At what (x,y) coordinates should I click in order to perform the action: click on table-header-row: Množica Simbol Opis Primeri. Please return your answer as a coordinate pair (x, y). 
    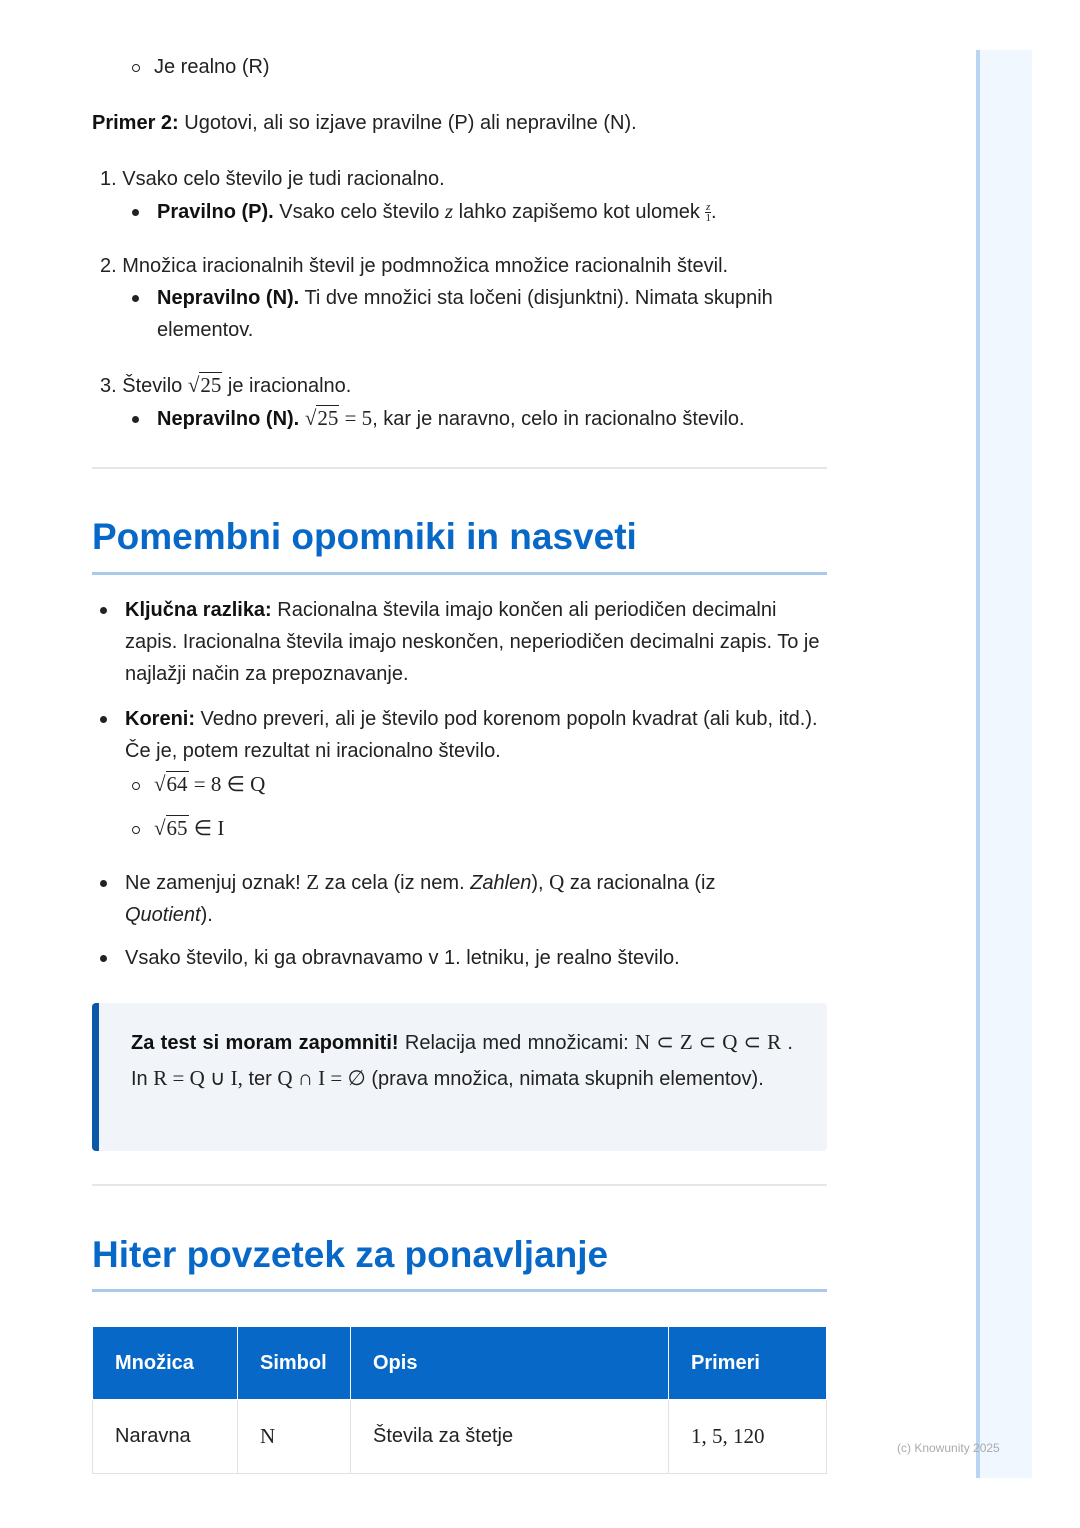
    Looking at the image, I should click on (459, 1363).